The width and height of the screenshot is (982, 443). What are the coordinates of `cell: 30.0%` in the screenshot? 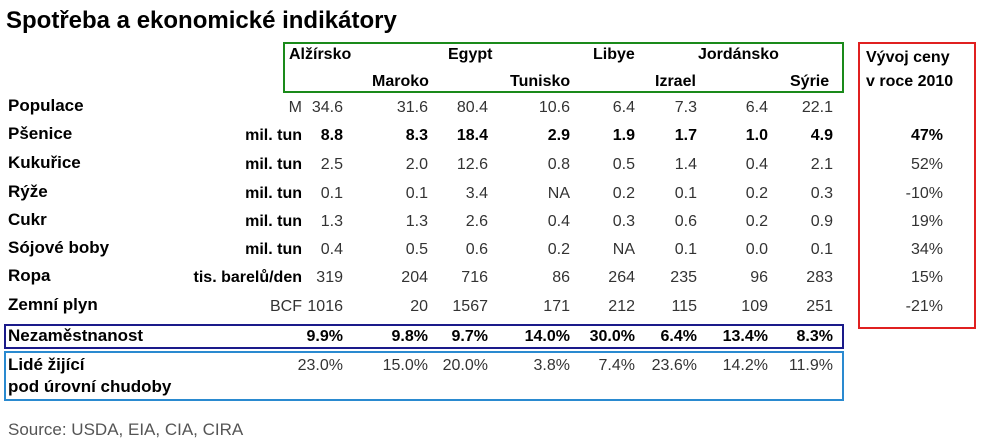 It's located at (612, 336).